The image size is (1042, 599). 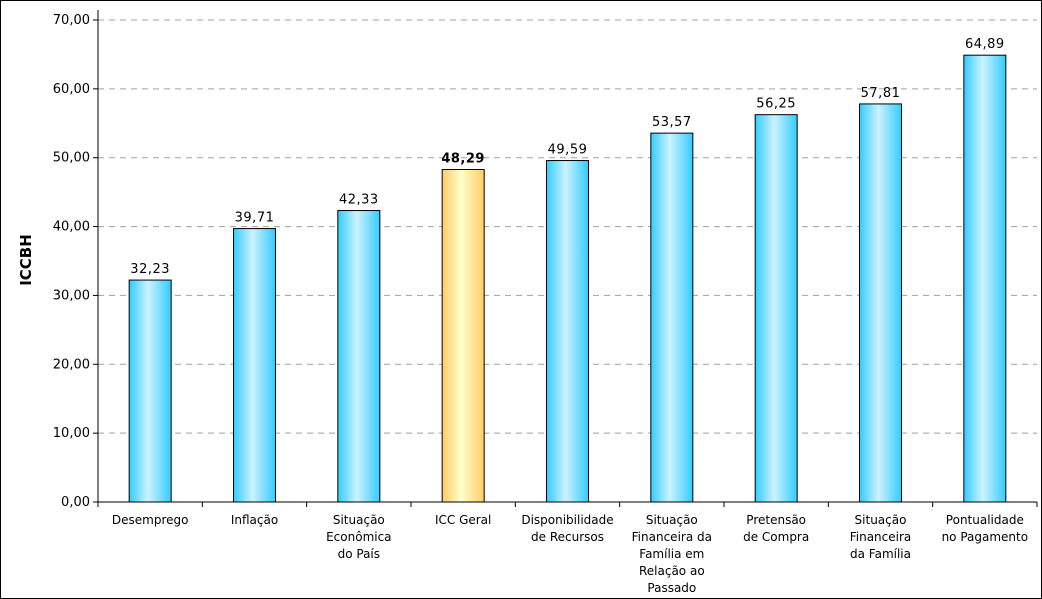 What do you see at coordinates (358, 537) in the screenshot?
I see `x-tick-label: Situação Econômica do País` at bounding box center [358, 537].